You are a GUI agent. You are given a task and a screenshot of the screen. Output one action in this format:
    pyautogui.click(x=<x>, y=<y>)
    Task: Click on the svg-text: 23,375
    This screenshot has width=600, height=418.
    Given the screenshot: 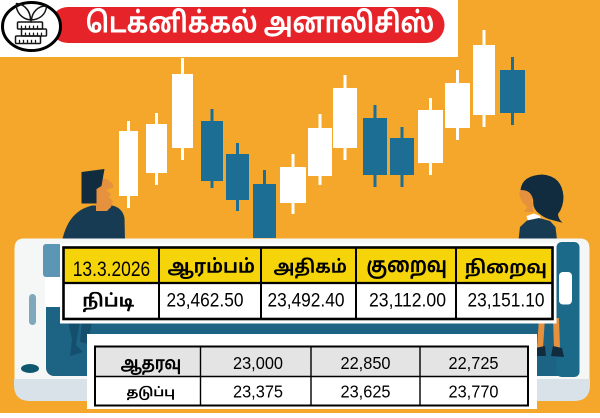 What is the action you would take?
    pyautogui.click(x=258, y=392)
    